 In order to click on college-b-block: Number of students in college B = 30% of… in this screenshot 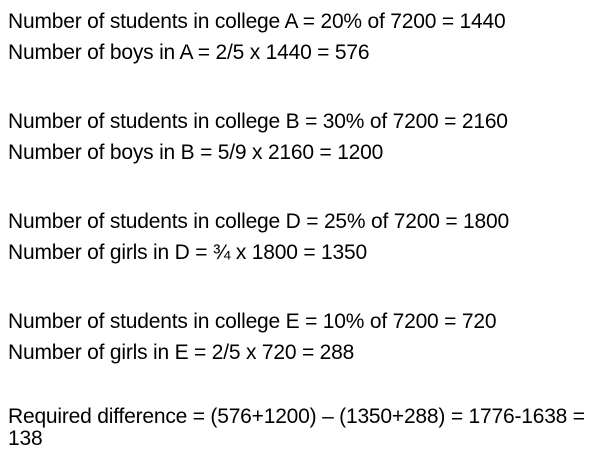, I will do `click(305, 137)`.